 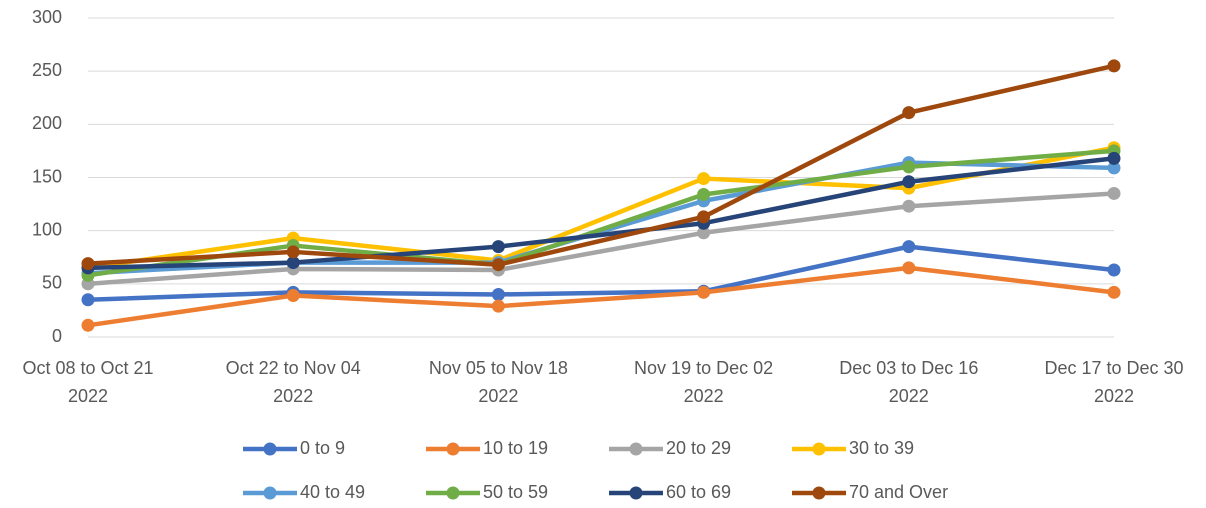 I want to click on x-tick-label: Oct 08 to Oct 21 2022, so click(x=88, y=382).